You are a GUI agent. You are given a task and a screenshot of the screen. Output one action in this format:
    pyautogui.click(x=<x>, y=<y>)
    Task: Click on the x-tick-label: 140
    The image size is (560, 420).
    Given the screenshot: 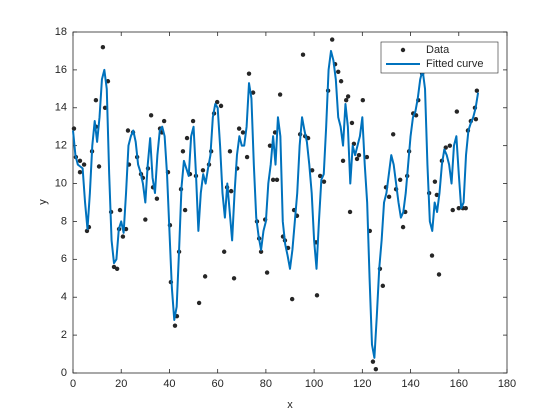 What is the action you would take?
    pyautogui.click(x=410, y=384)
    